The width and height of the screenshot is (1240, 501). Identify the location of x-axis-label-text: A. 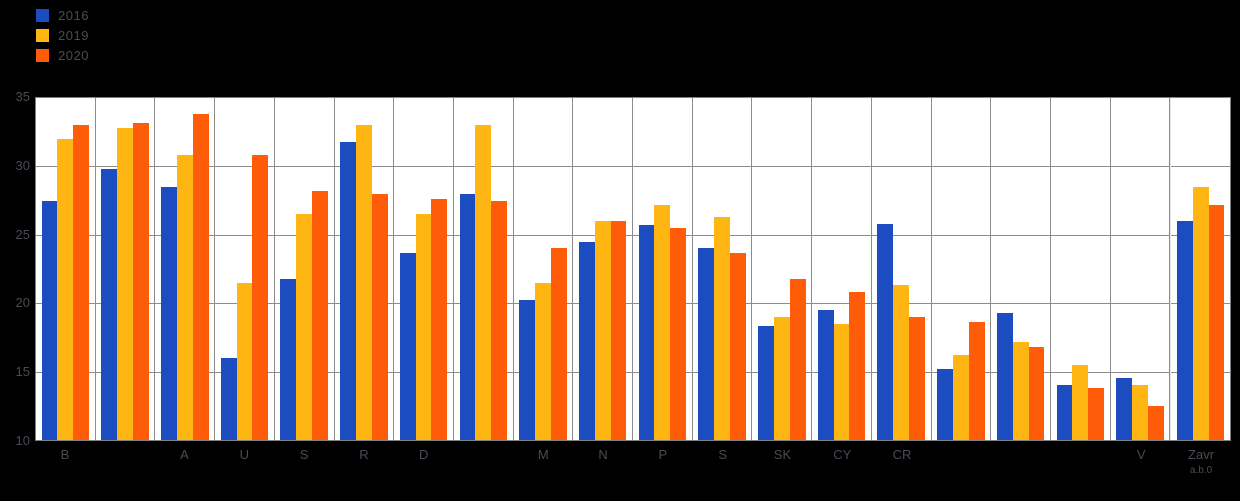
(184, 454).